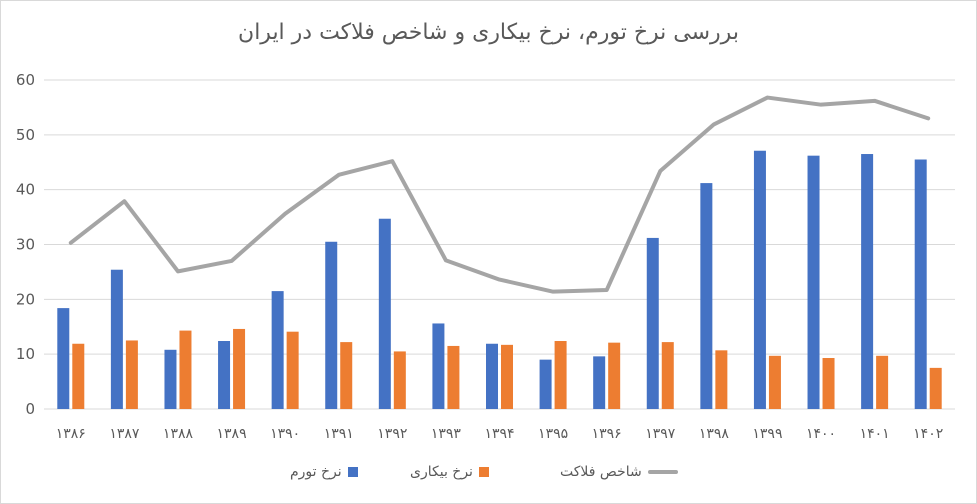  What do you see at coordinates (71, 434) in the screenshot?
I see `x-tick-label: ۱۳۸۶` at bounding box center [71, 434].